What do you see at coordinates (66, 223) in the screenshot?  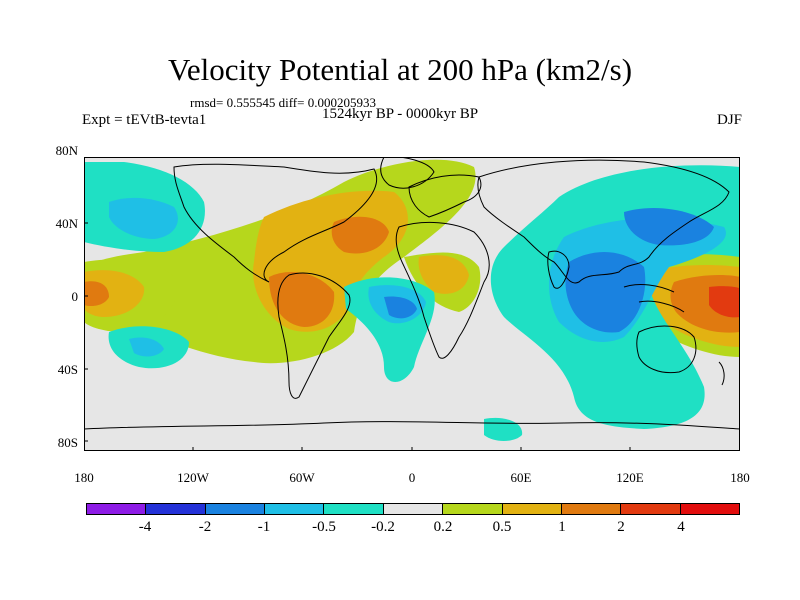 I see `lat-label-40n: 40N` at bounding box center [66, 223].